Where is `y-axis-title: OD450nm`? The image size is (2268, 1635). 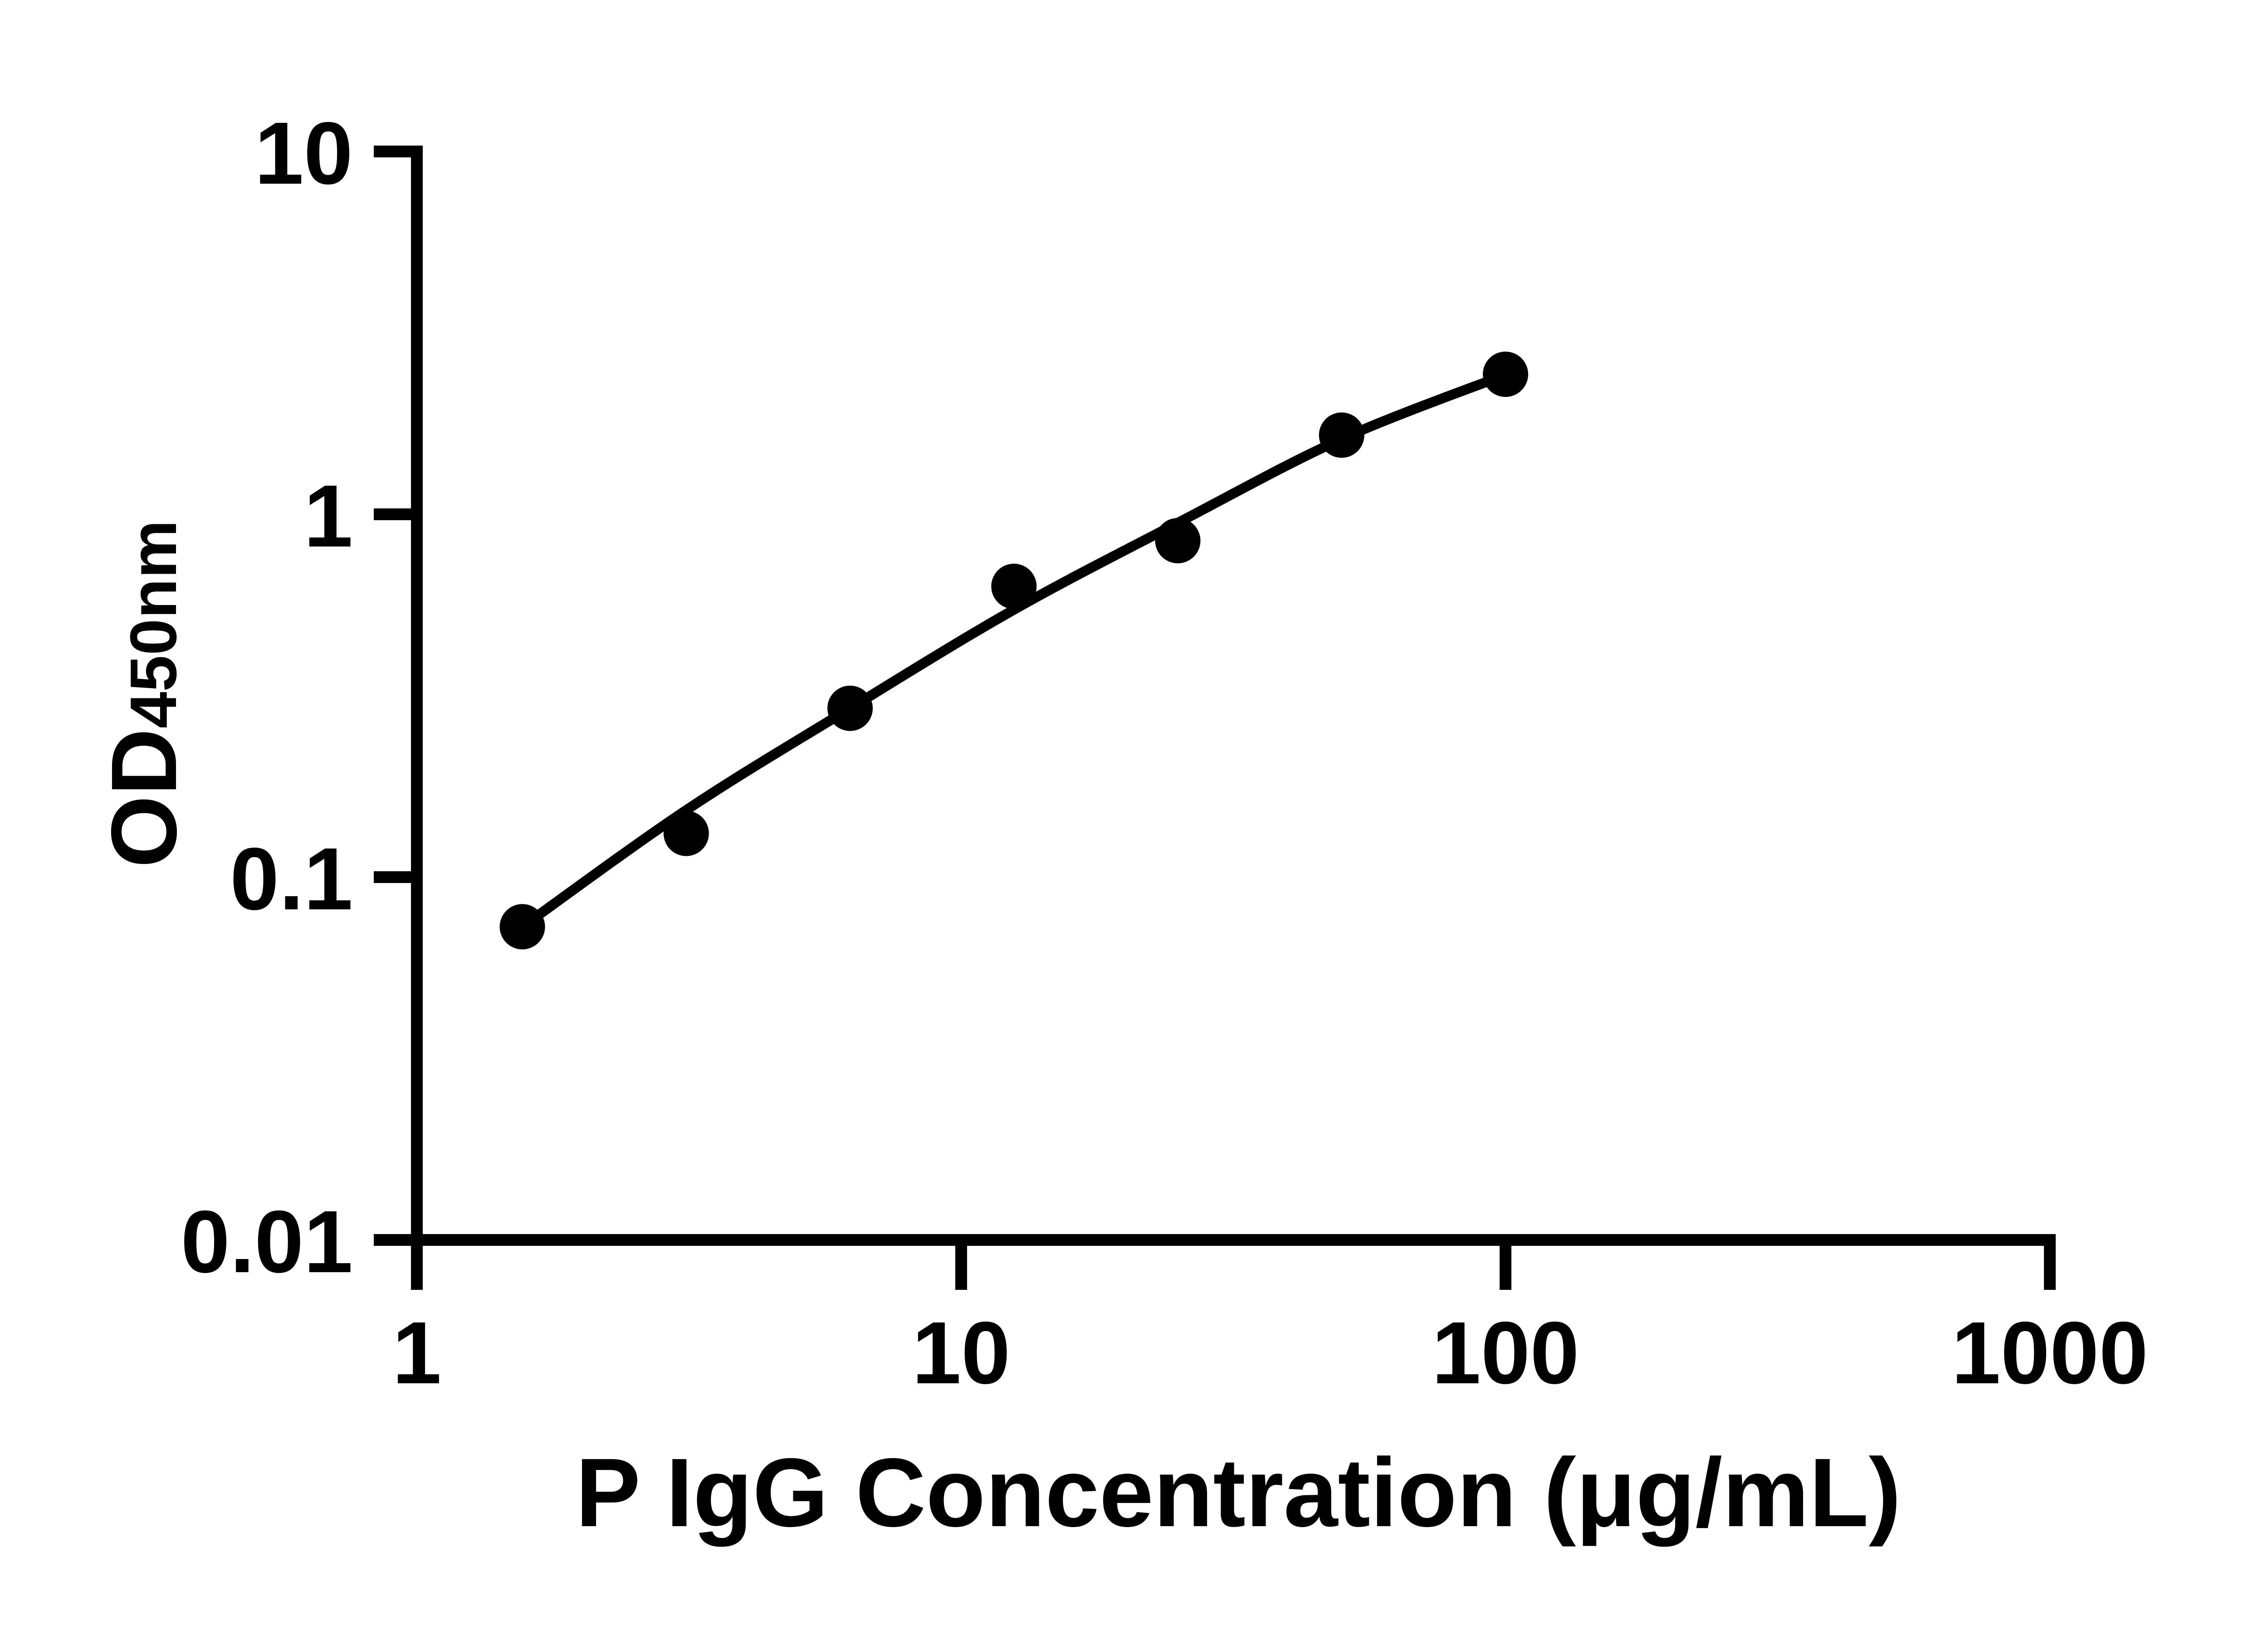
y-axis-title: OD450nm is located at coordinates (144, 694).